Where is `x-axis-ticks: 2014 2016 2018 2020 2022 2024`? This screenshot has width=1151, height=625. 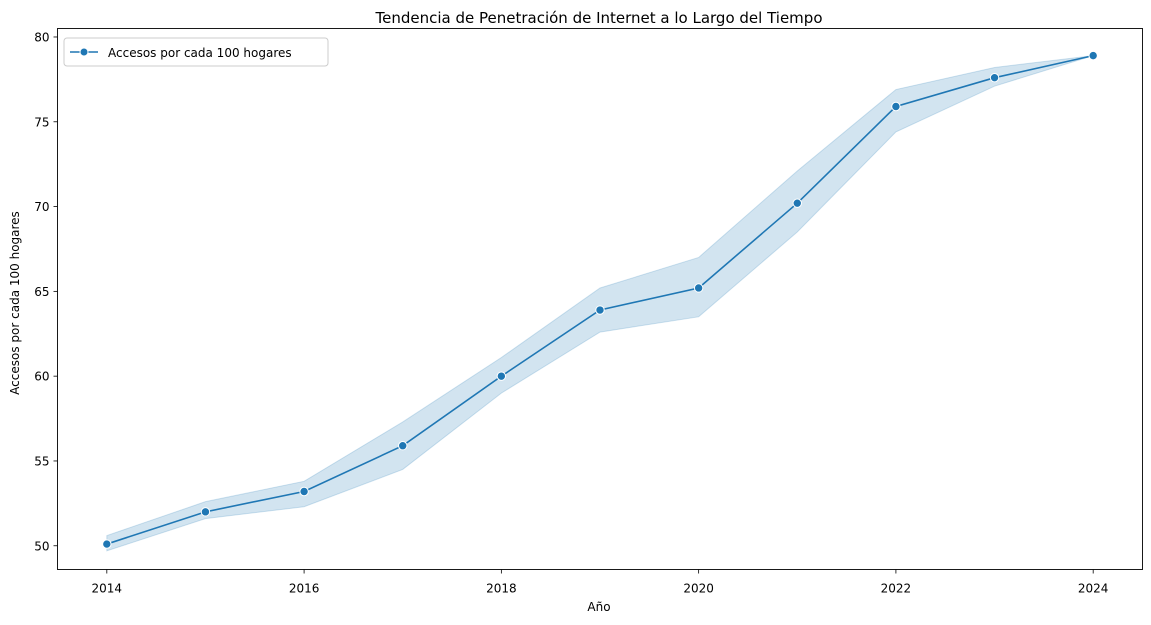 x-axis-ticks: 2014 2016 2018 2020 2022 2024 is located at coordinates (600, 582).